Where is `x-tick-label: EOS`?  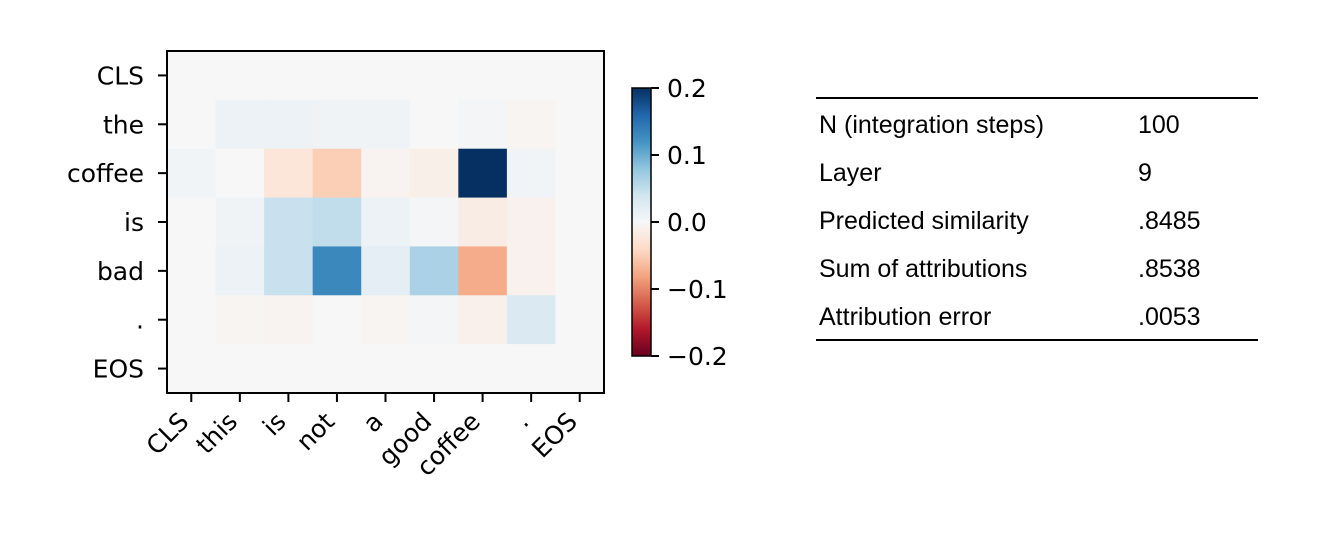
x-tick-label: EOS is located at coordinates (554, 435).